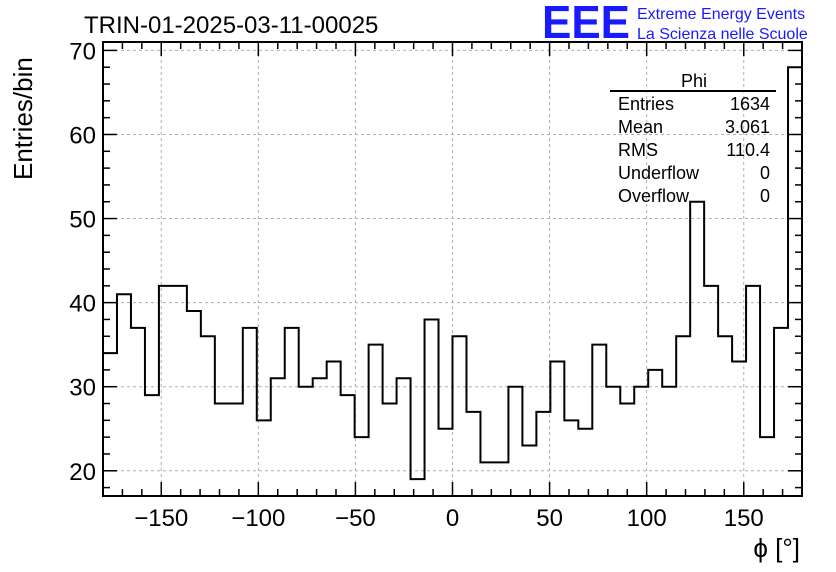 This screenshot has height=572, width=836. Describe the element at coordinates (750, 104) in the screenshot. I see `stats-row-value: 1634` at that location.